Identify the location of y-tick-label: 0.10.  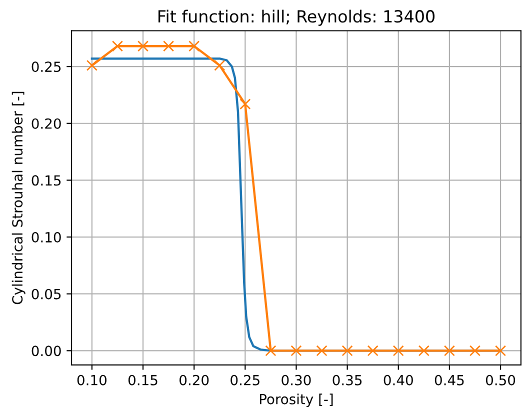
(46, 237).